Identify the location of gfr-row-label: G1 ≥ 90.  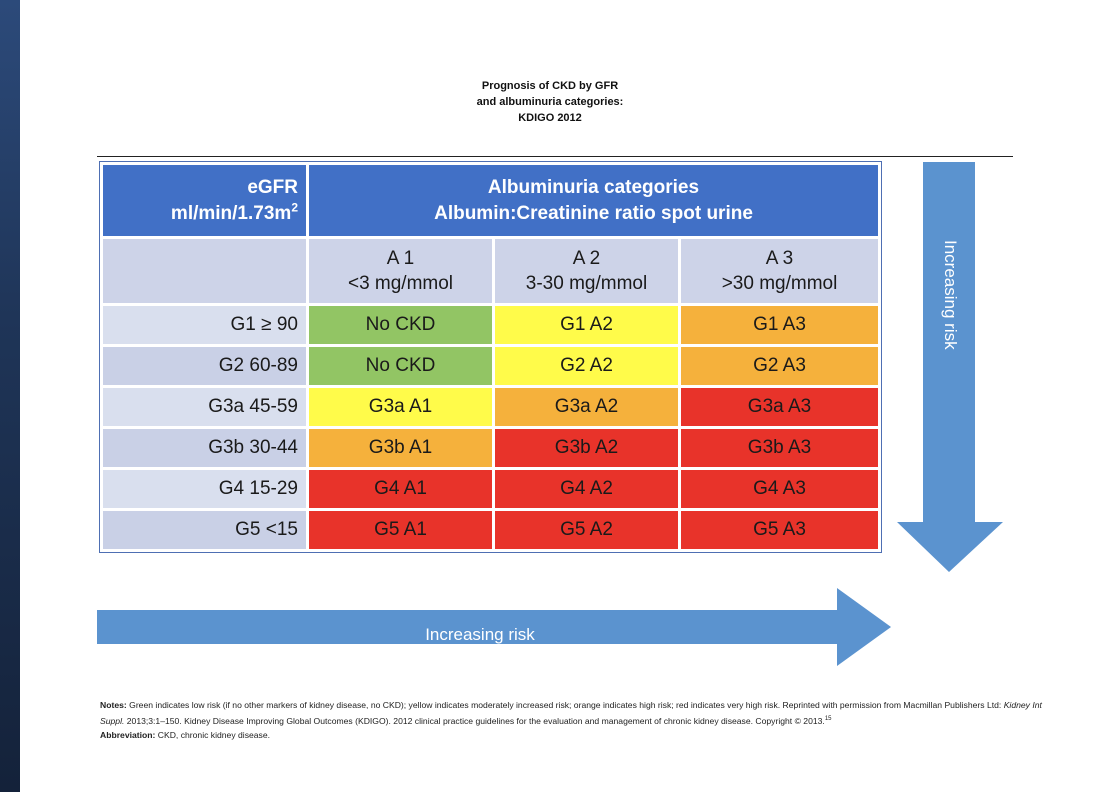
(204, 325).